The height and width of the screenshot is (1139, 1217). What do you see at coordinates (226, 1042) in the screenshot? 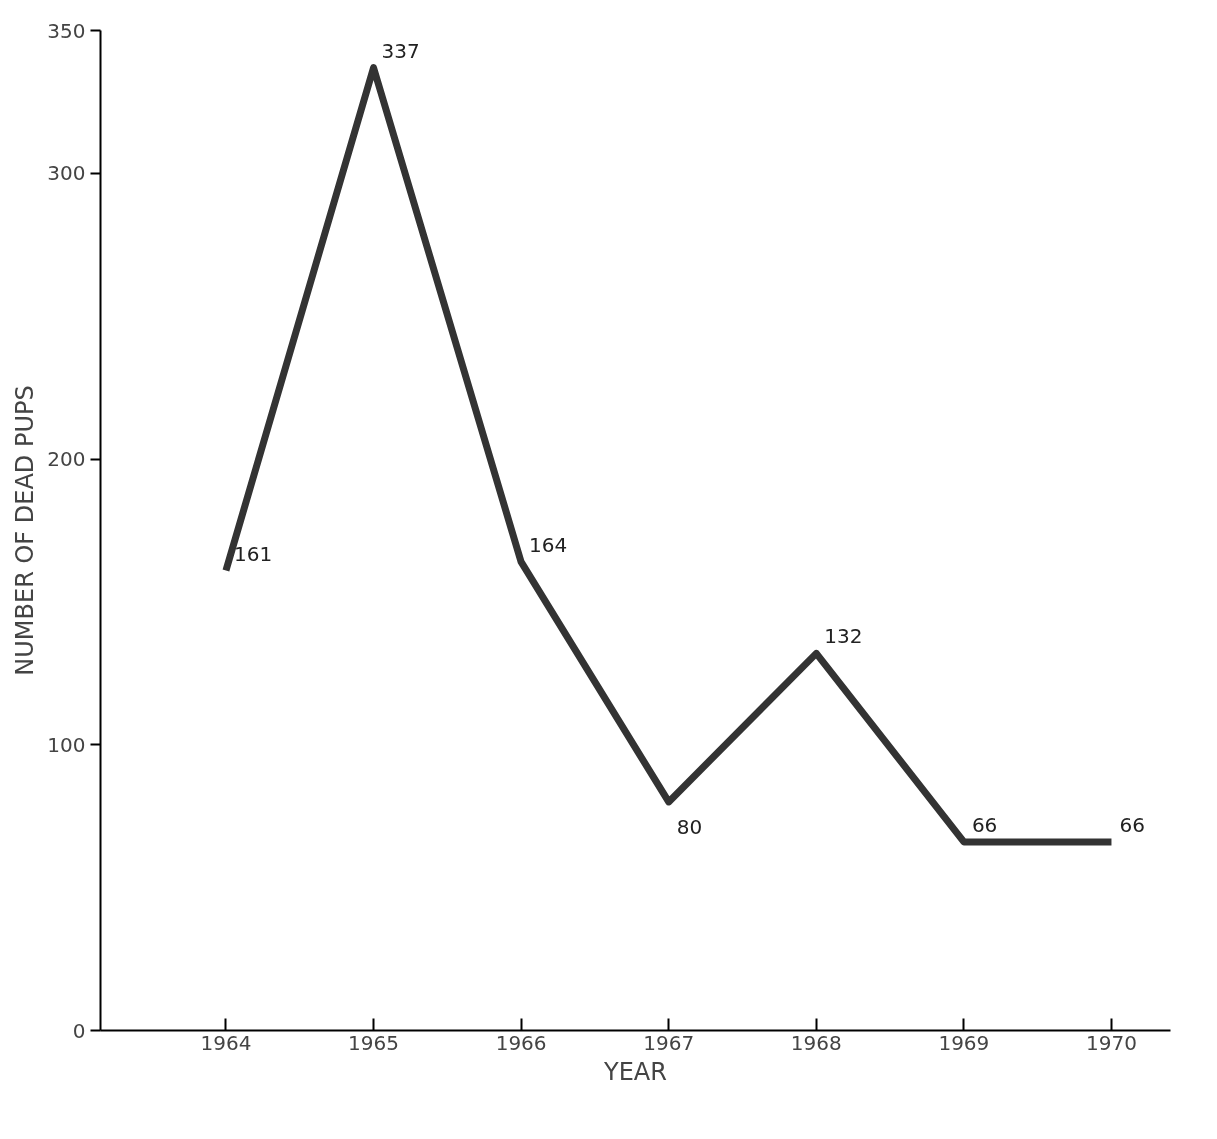
I see `x-tick-label: 1964` at bounding box center [226, 1042].